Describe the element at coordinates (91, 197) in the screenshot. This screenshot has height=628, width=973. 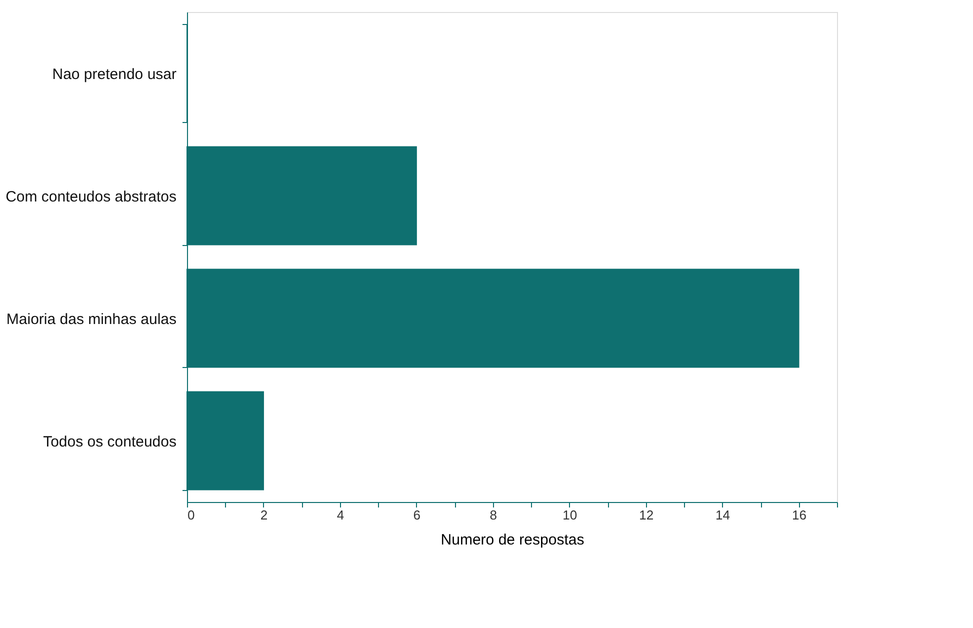
I see `y-tick-label: Com conteudos abstratos` at that location.